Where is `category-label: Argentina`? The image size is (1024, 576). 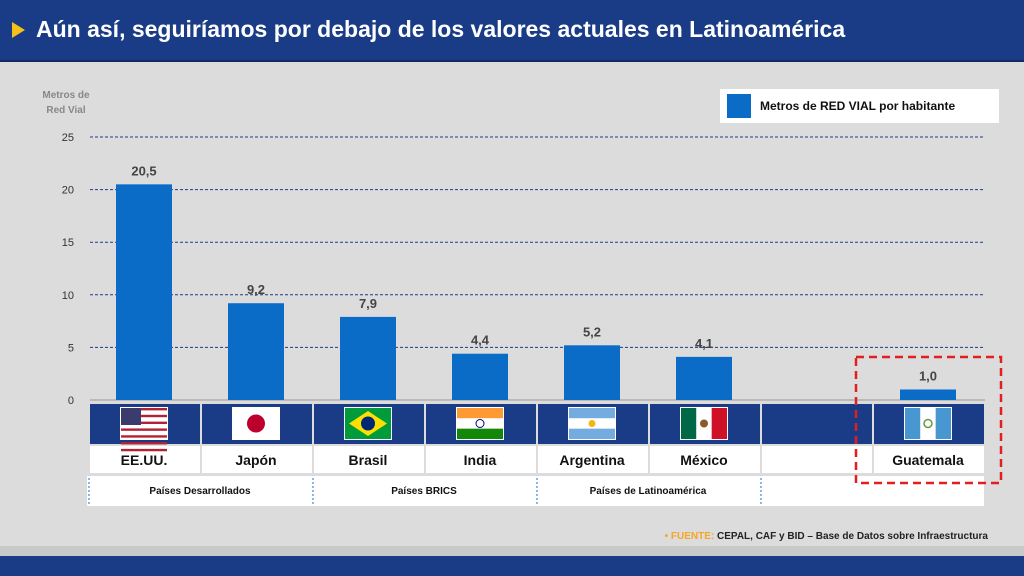
category-label: Argentina is located at coordinates (592, 460).